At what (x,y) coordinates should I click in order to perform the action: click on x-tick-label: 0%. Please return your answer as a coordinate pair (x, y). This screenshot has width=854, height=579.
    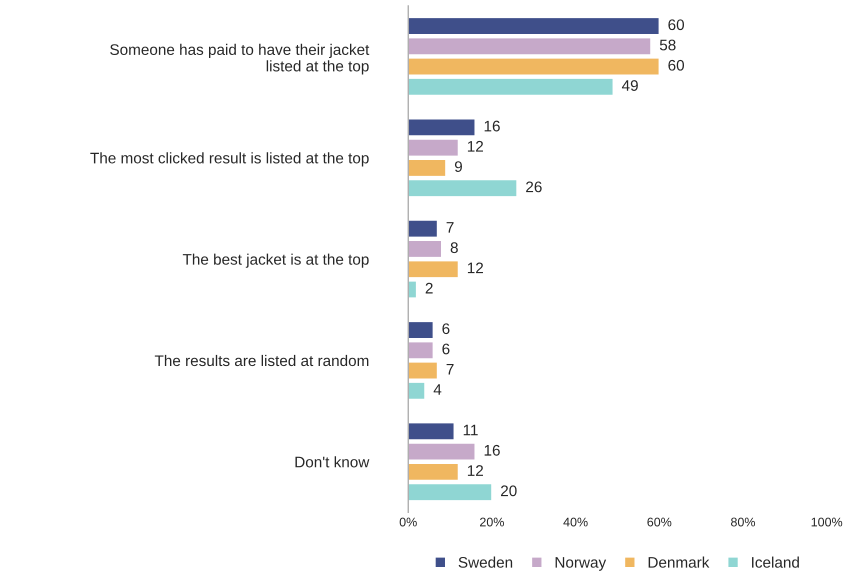
    Looking at the image, I should click on (408, 522).